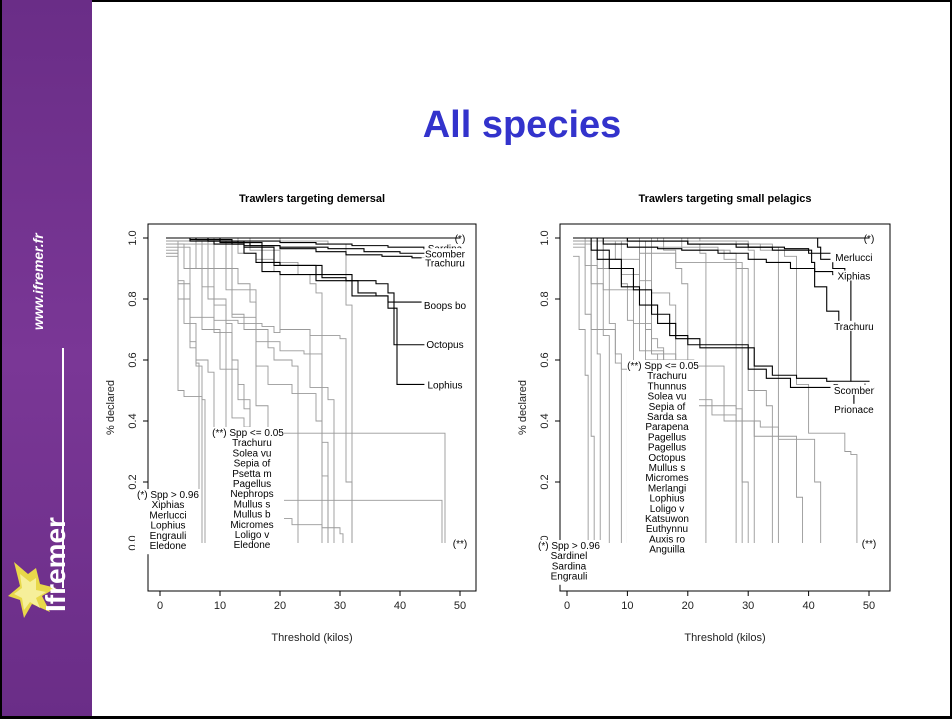 The width and height of the screenshot is (952, 719). I want to click on series-line-sardinel, so click(581, 399).